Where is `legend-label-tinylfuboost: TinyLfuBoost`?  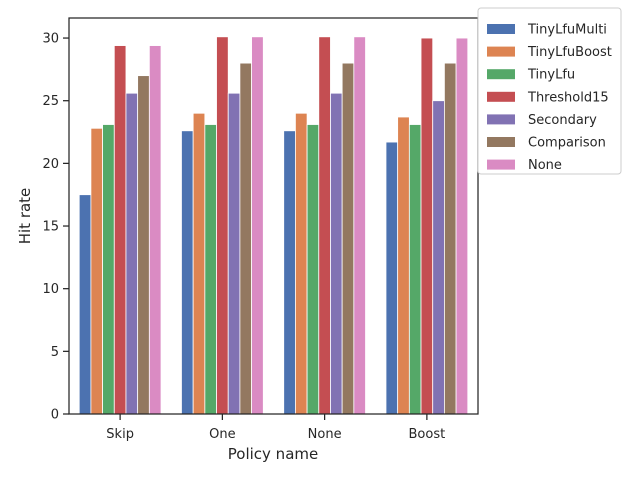
legend-label-tinylfuboost: TinyLfuBoost is located at coordinates (569, 52).